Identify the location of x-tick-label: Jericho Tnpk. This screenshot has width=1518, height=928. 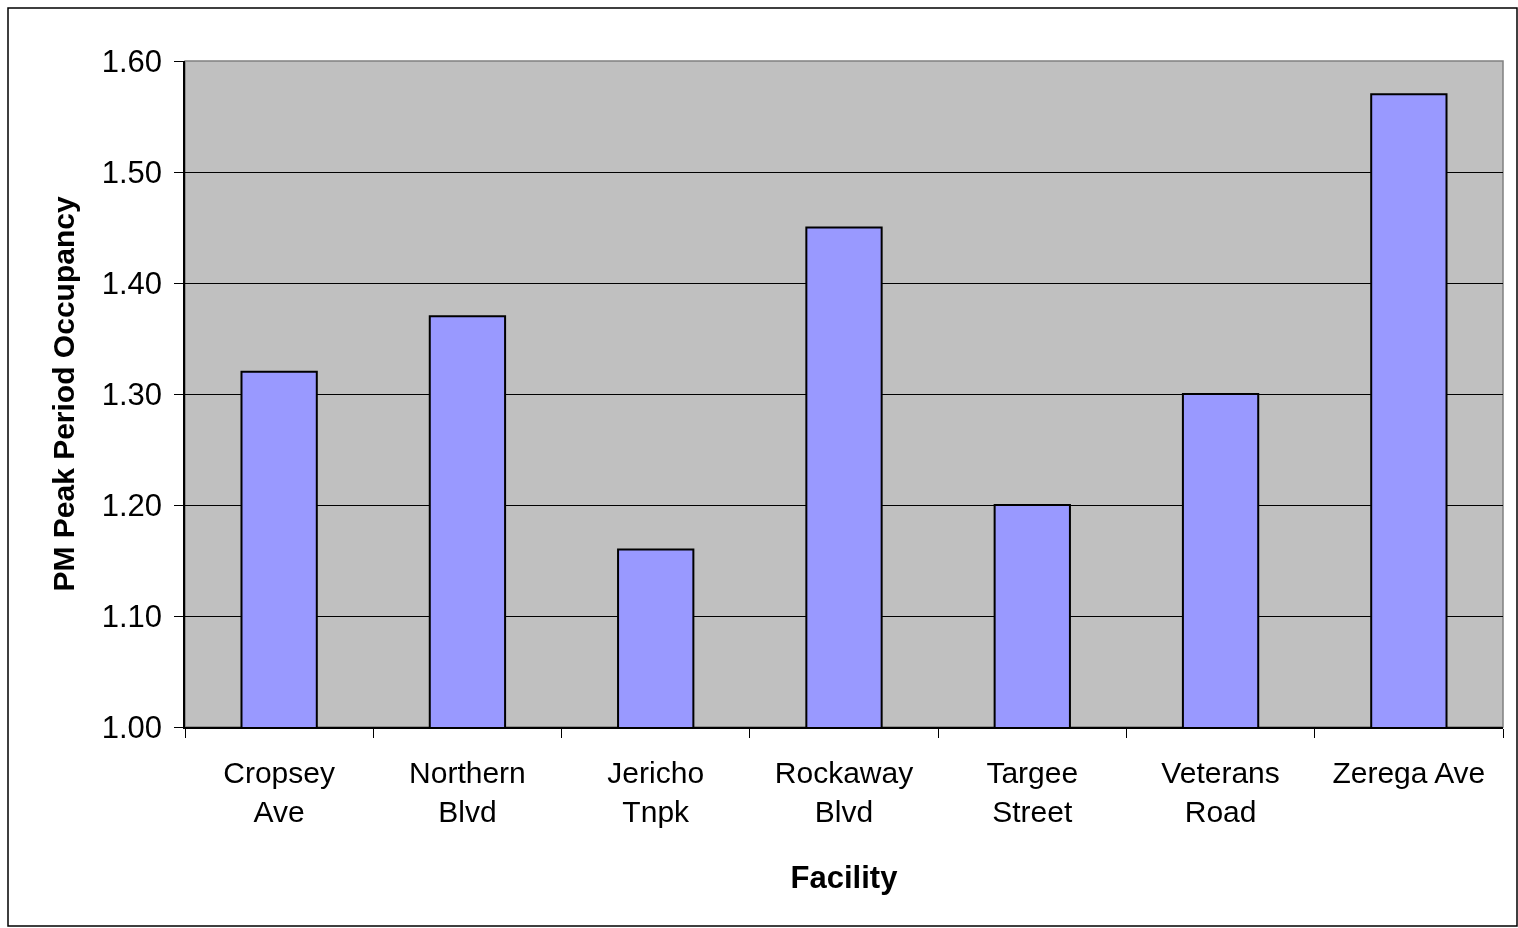
(656, 791).